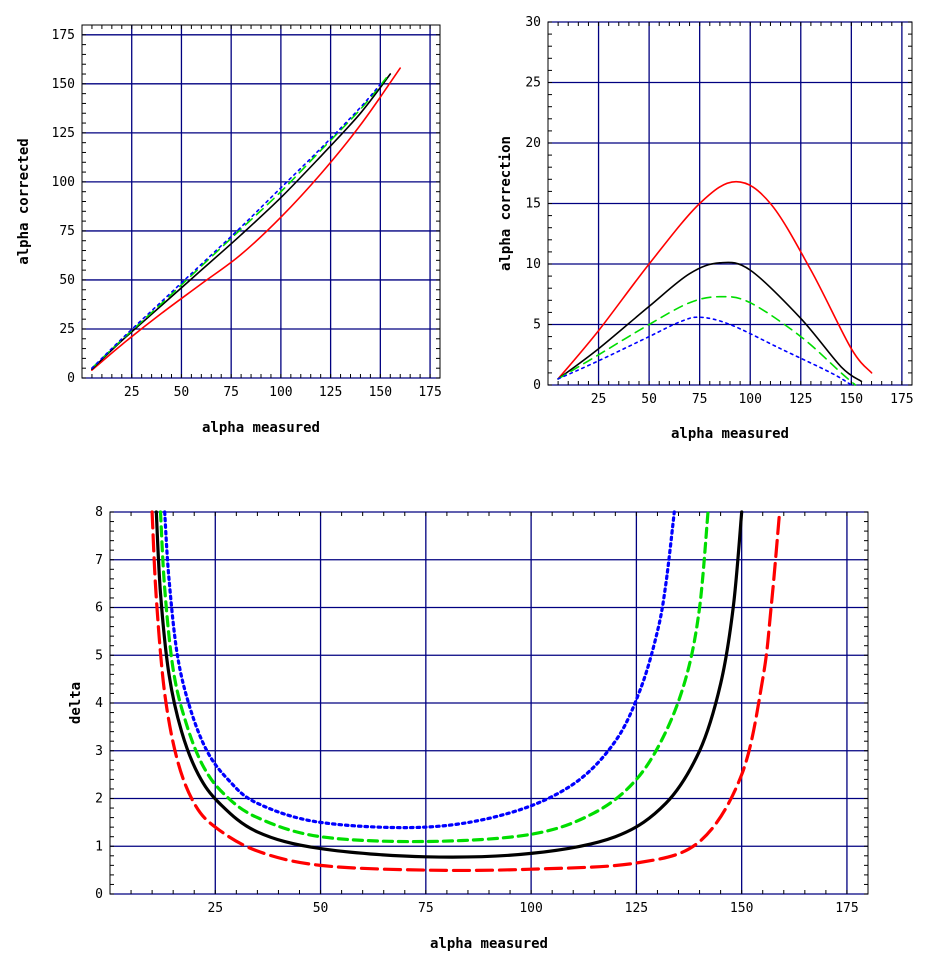 This screenshot has width=934, height=969. What do you see at coordinates (533, 204) in the screenshot?
I see `y-tick-label: 15` at bounding box center [533, 204].